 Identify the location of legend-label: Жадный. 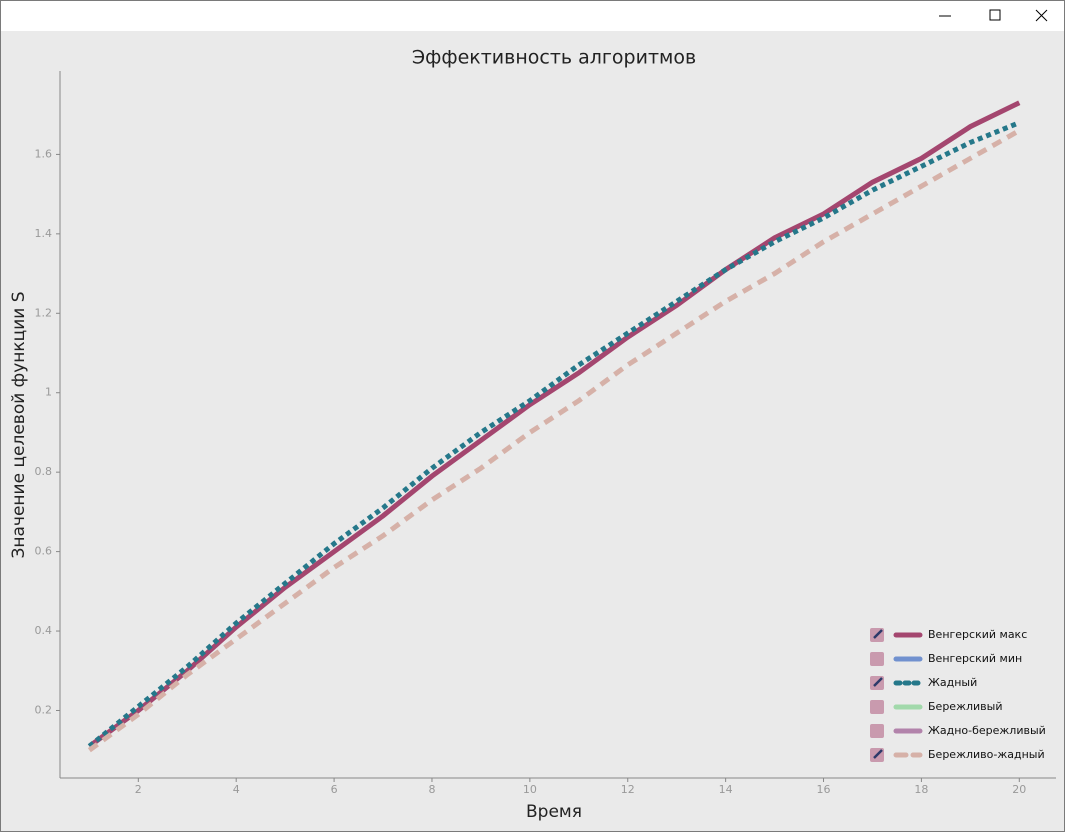
(952, 682).